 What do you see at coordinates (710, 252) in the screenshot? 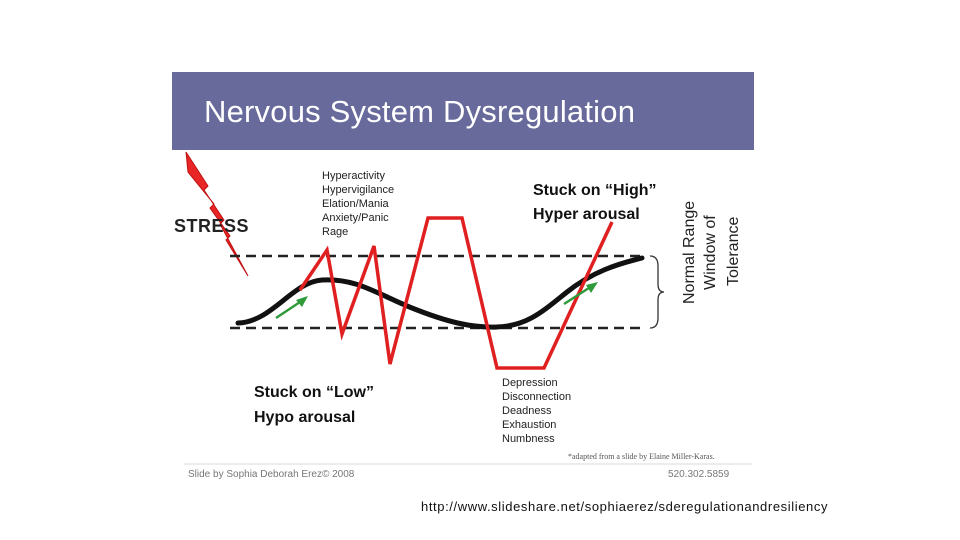
I see `window-label-window-of: Window of` at bounding box center [710, 252].